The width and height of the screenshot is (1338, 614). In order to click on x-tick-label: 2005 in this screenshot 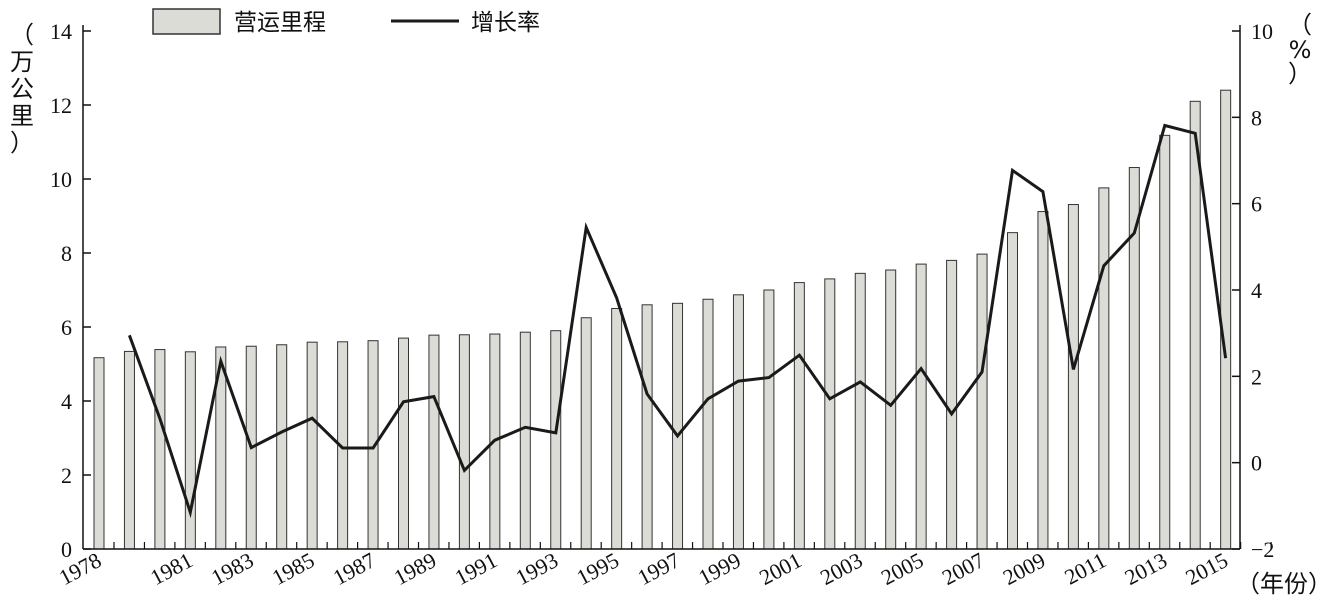, I will do `click(902, 568)`.